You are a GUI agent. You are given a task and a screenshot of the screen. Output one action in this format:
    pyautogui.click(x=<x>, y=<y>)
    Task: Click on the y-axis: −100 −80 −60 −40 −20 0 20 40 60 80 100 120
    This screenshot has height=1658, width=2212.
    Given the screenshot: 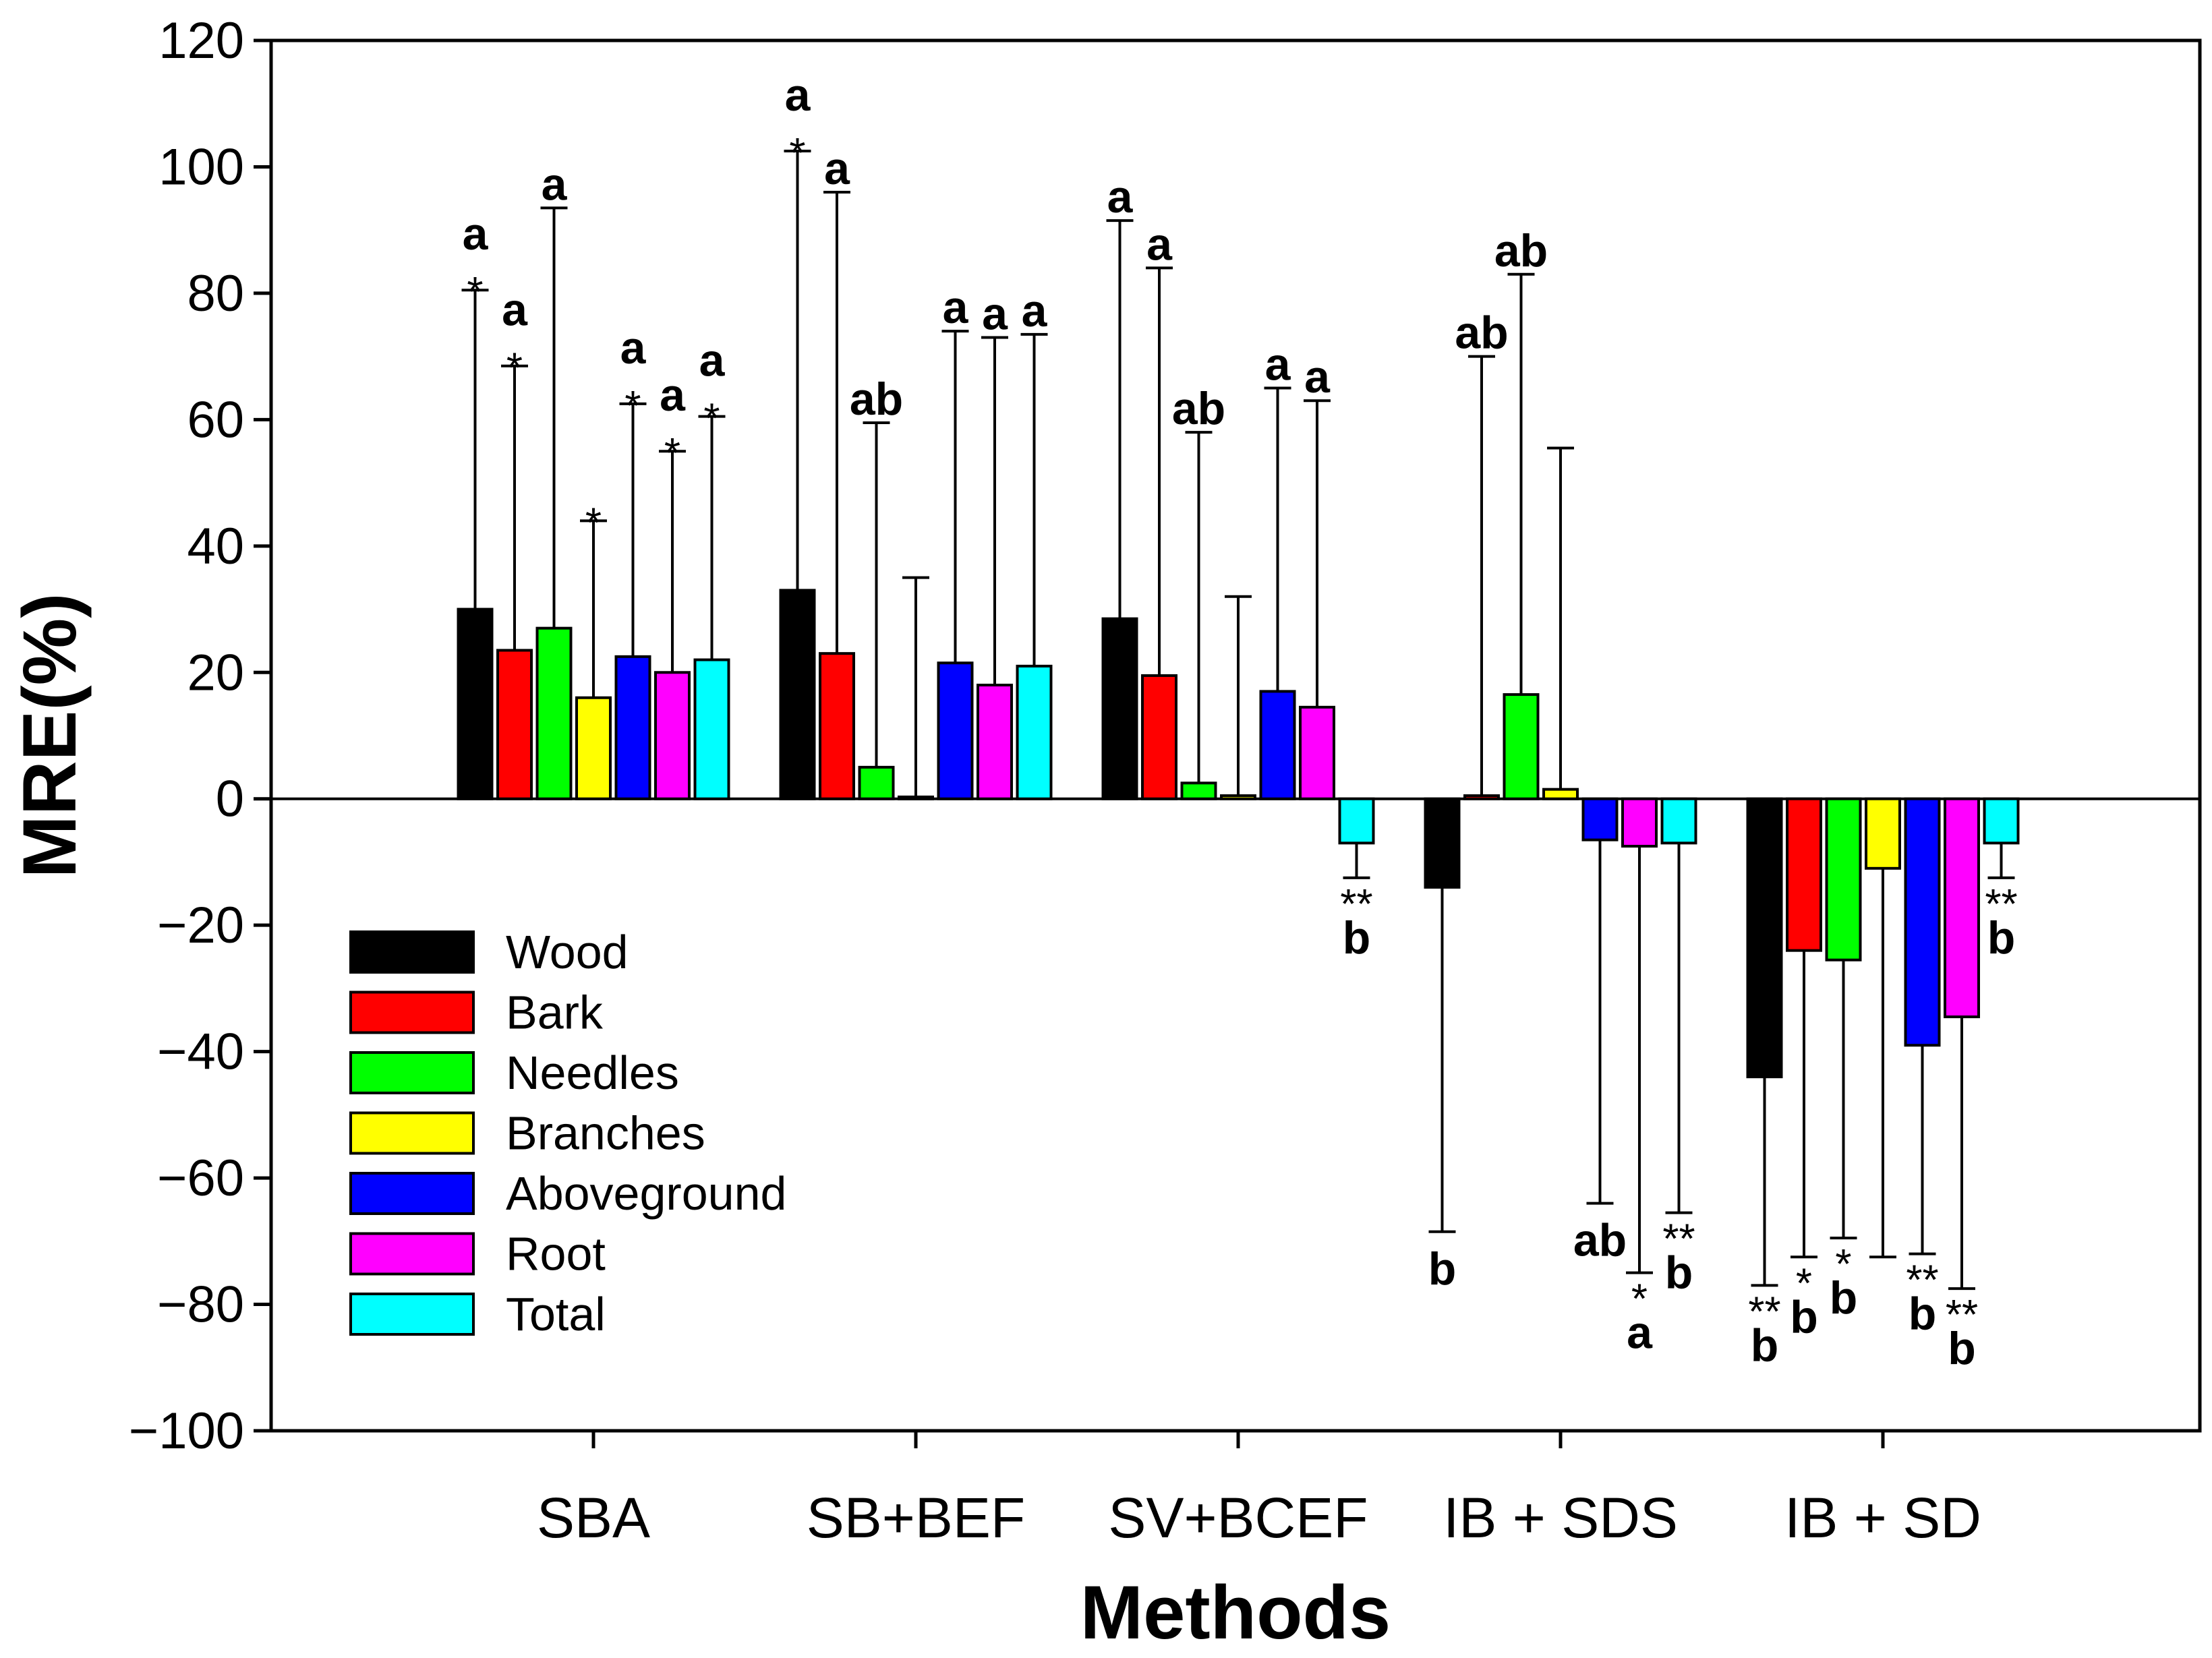 What is the action you would take?
    pyautogui.click(x=200, y=736)
    